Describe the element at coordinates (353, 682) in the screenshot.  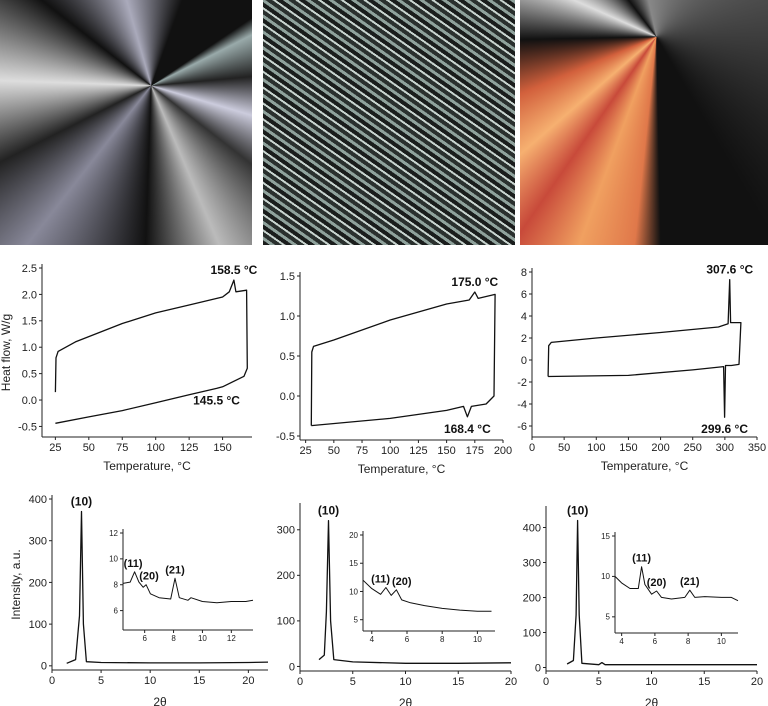
I see `x-tick-label: 5` at that location.